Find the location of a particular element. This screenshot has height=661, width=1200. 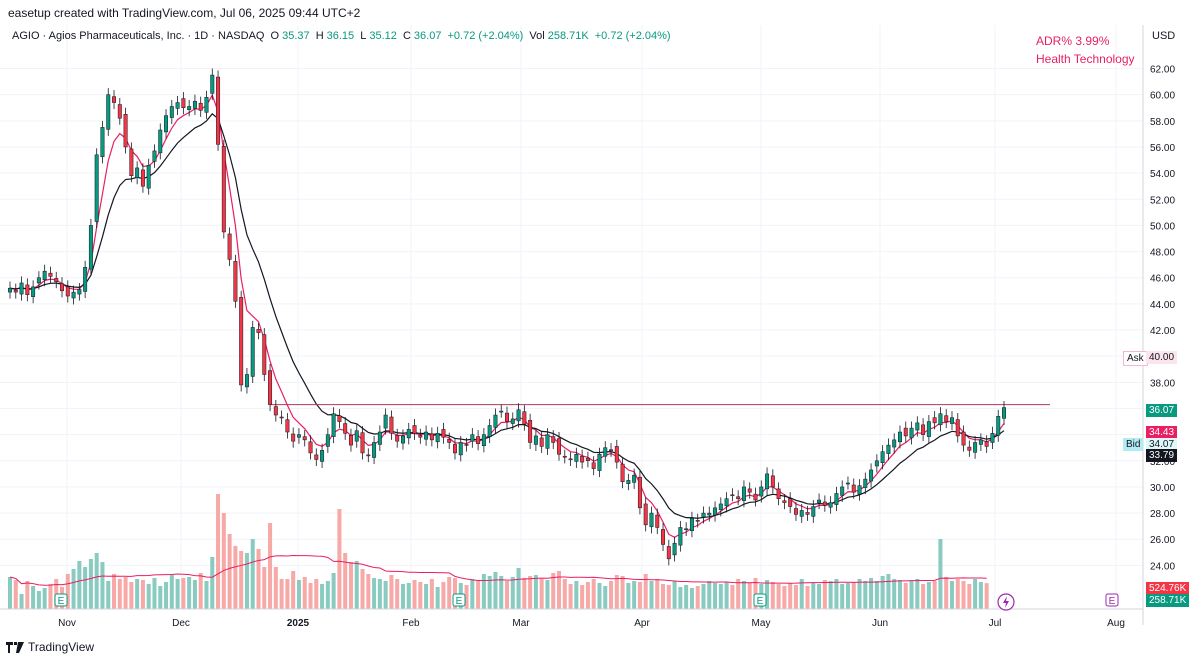

y-tick-label: 32.00 is located at coordinates (1162, 462).